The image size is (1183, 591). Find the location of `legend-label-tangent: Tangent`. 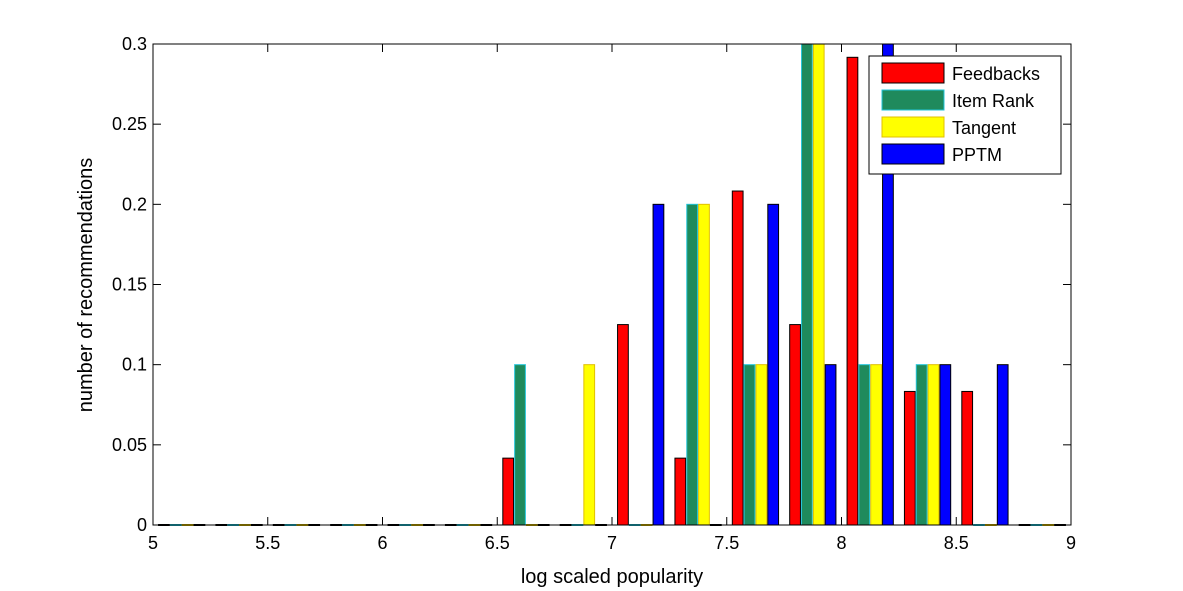

legend-label-tangent: Tangent is located at coordinates (984, 128).